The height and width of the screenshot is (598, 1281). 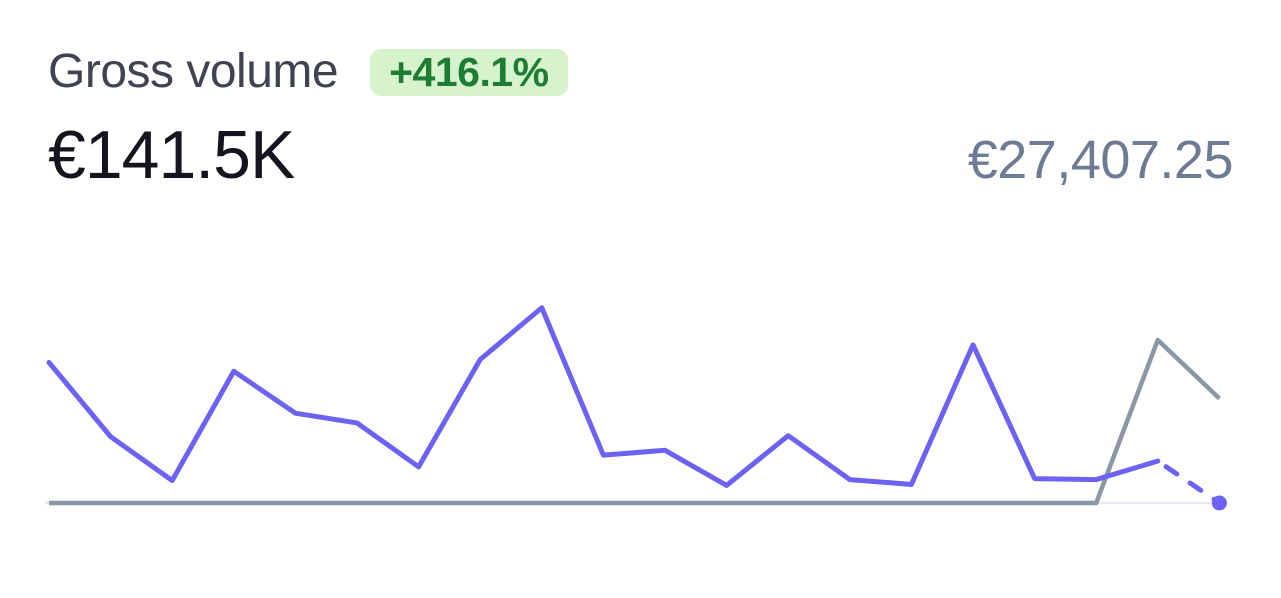 What do you see at coordinates (641, 155) in the screenshot?
I see `metric-values: €141.5K €27,407.25` at bounding box center [641, 155].